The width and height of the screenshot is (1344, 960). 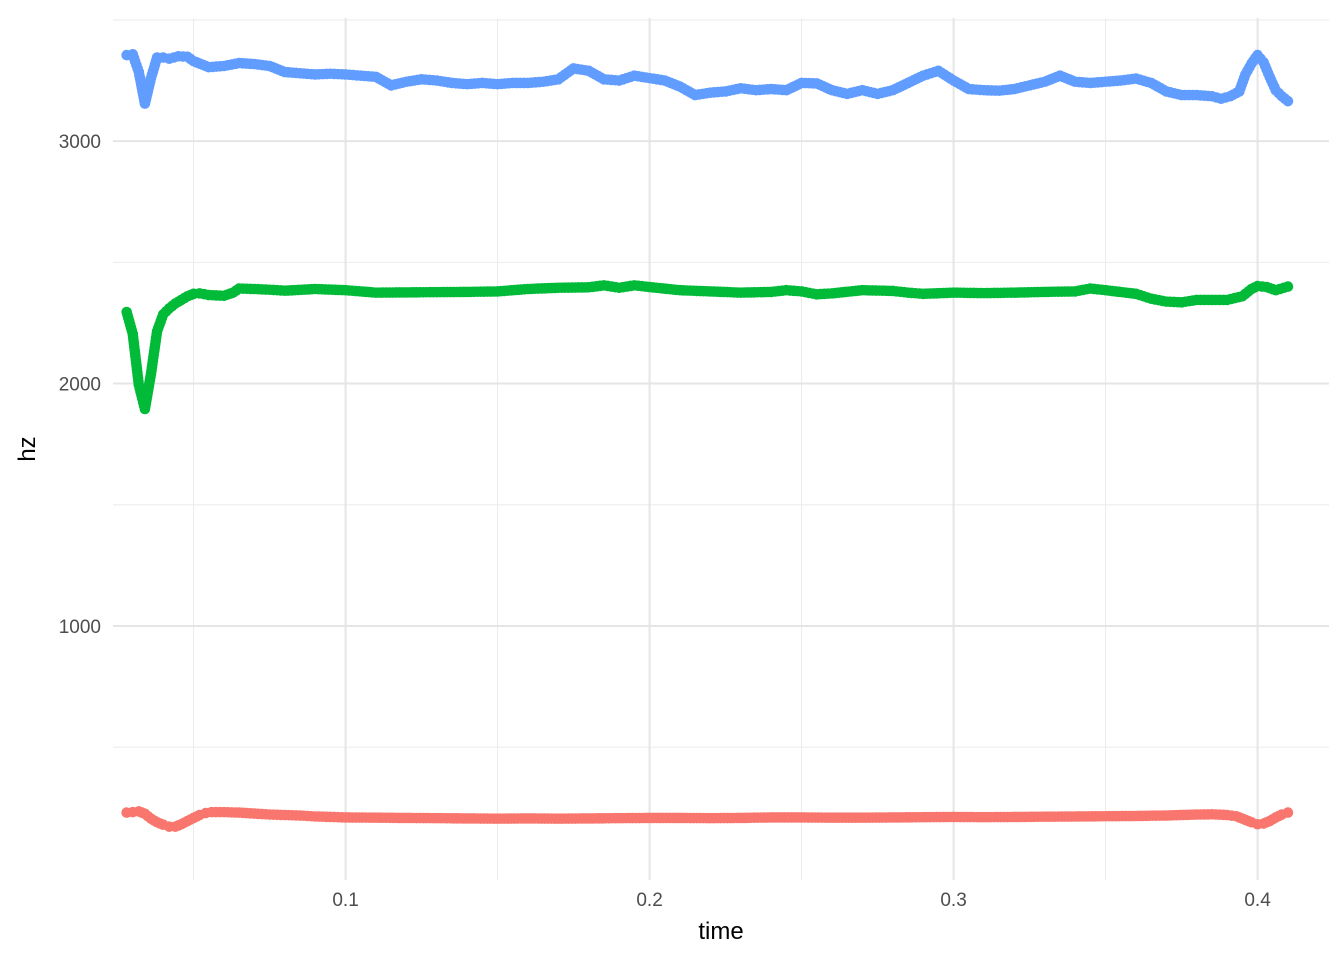 What do you see at coordinates (80, 627) in the screenshot?
I see `y-tick-label: 1000` at bounding box center [80, 627].